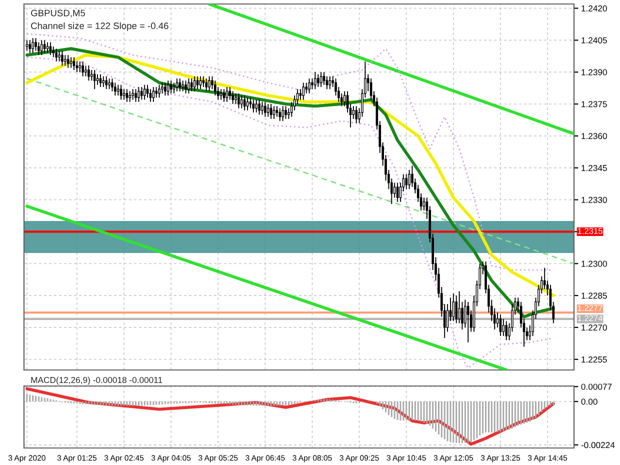 This screenshot has height=465, width=620. What do you see at coordinates (594, 168) in the screenshot?
I see `y-tick-label: 1.2345` at bounding box center [594, 168].